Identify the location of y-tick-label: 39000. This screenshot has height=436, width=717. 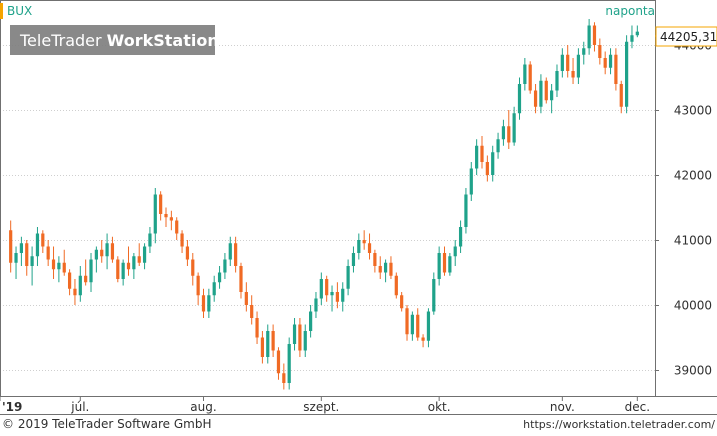
(693, 371).